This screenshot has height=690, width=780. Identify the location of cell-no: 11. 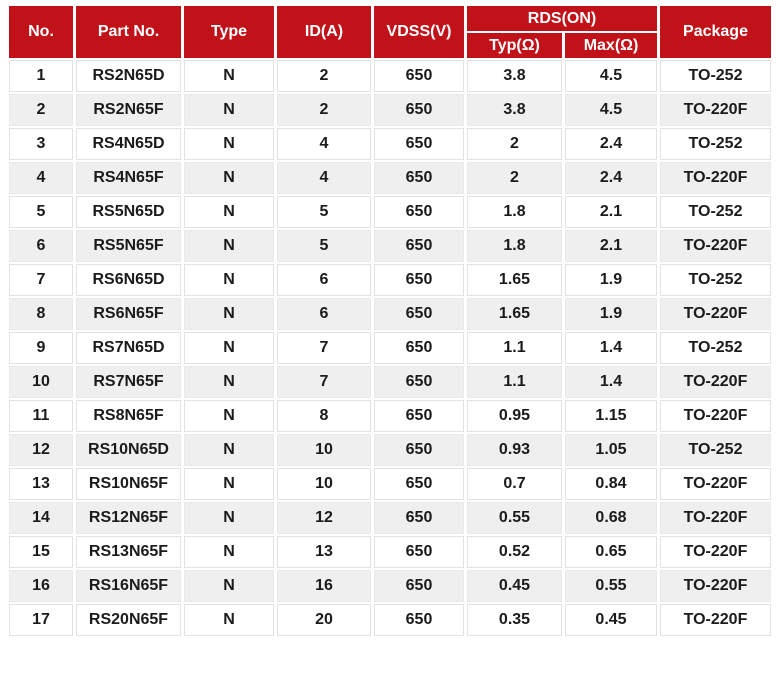
(41, 416).